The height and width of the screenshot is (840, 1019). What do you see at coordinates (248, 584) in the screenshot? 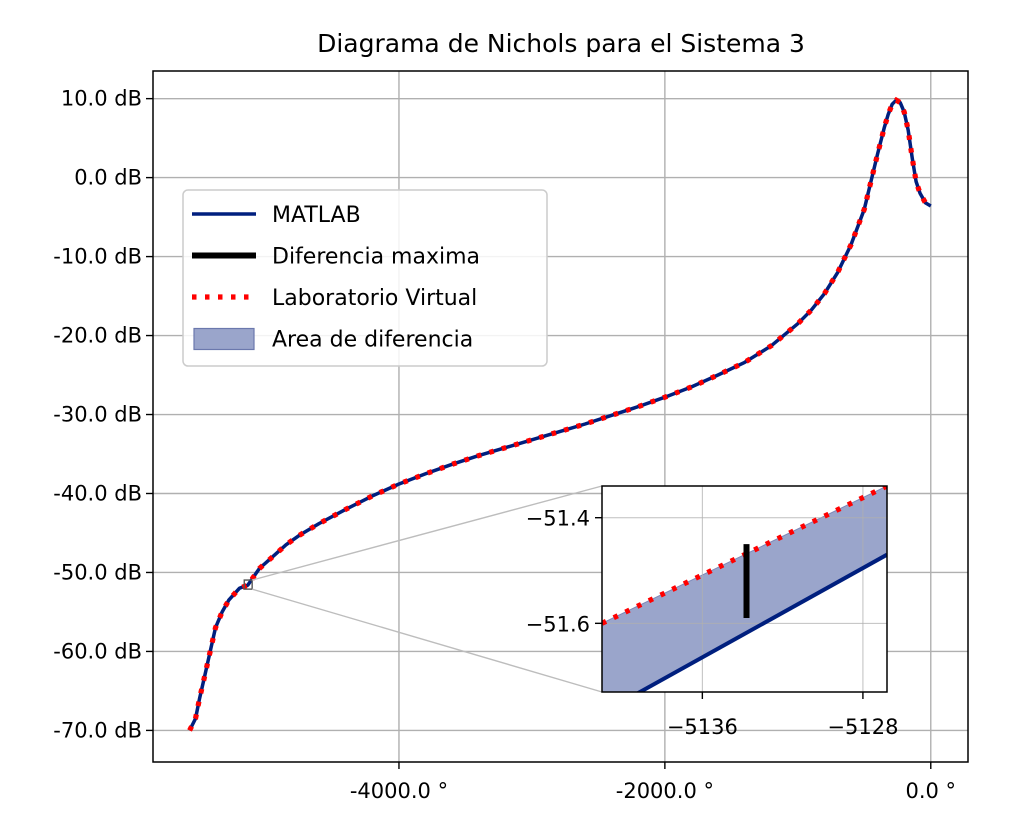
I see `zoom-marker-rect` at bounding box center [248, 584].